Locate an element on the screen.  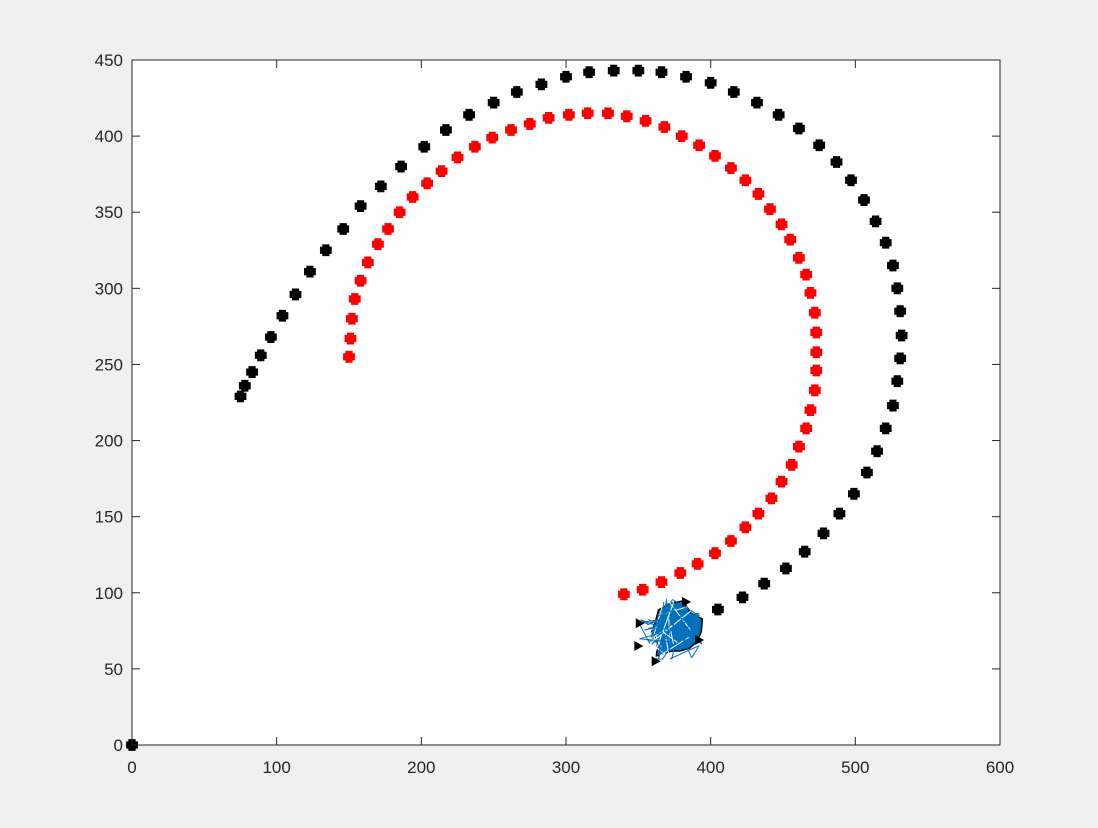
y-tick-label: 400 is located at coordinates (109, 136).